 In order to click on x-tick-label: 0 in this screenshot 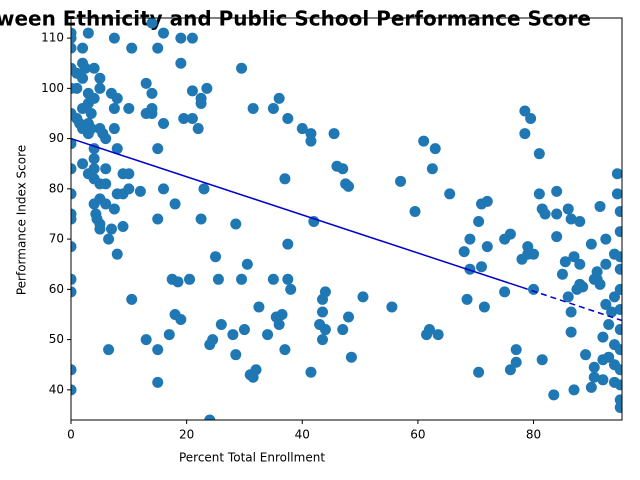, I will do `click(71, 435)`.